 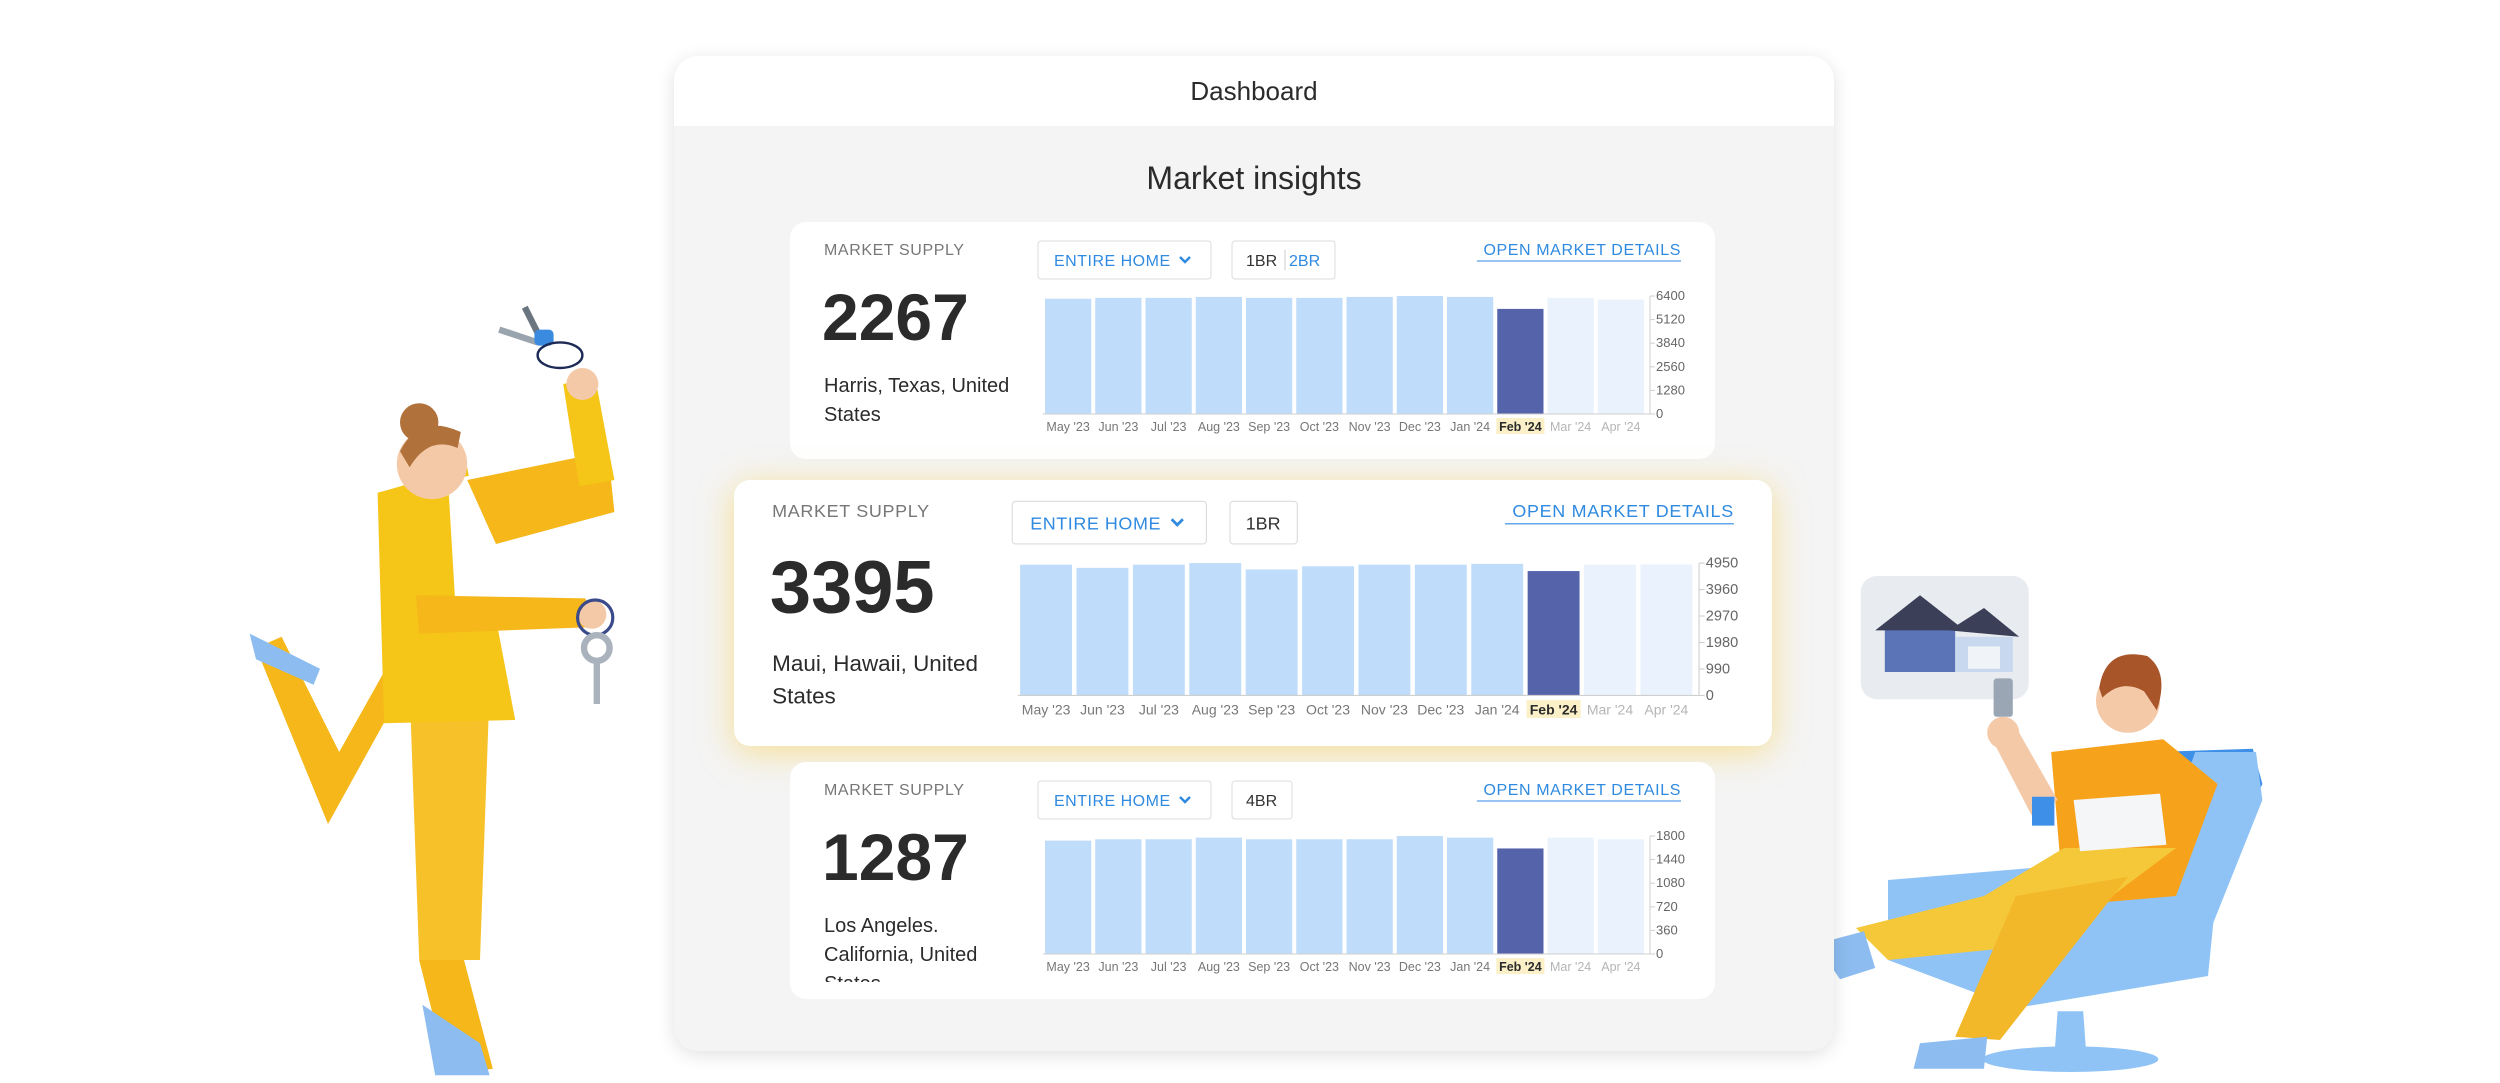 I want to click on y-tick-label: 1980, so click(x=1722, y=643).